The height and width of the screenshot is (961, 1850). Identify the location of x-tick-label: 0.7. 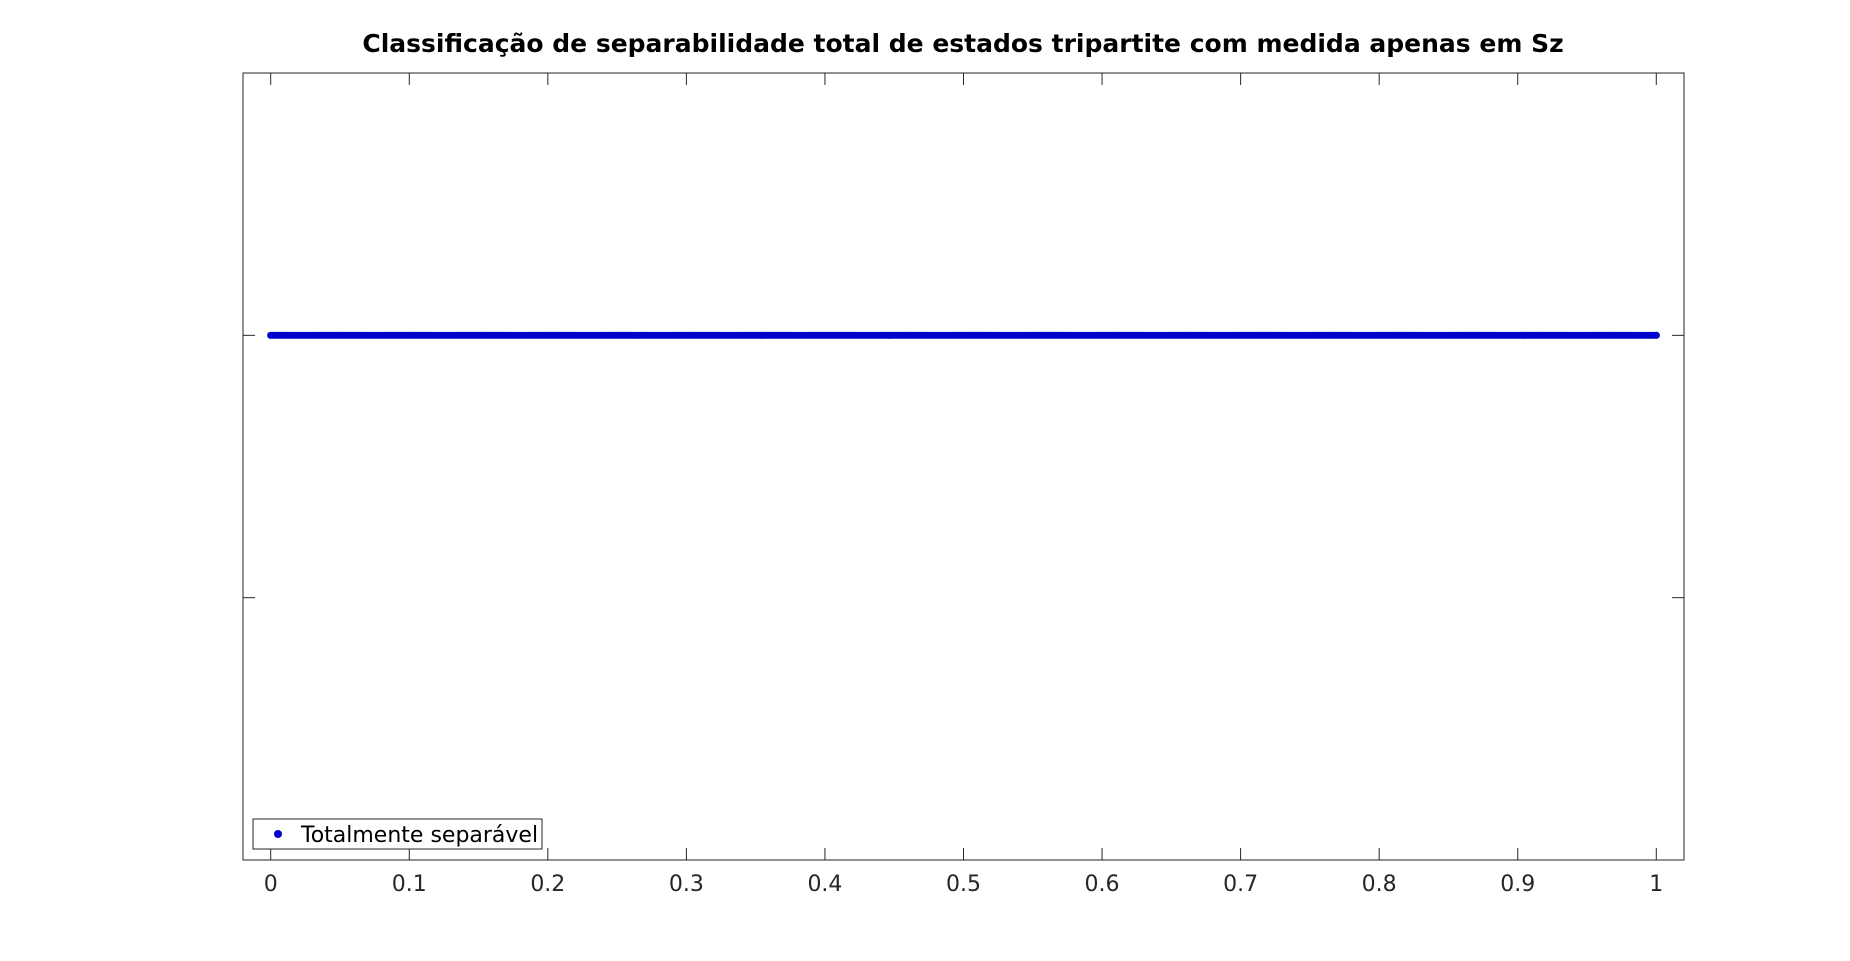
(1240, 884).